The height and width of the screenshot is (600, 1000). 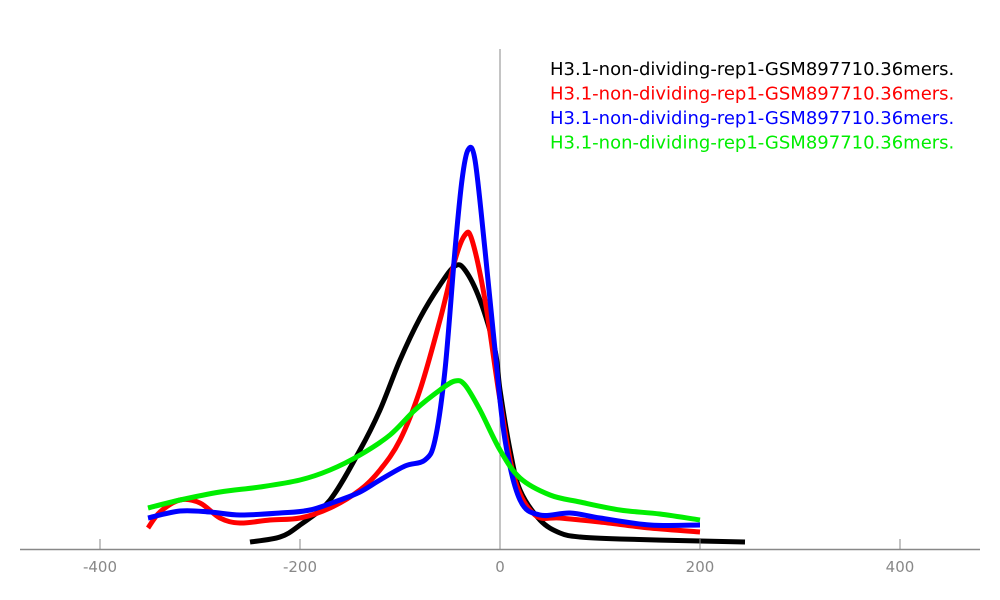 I want to click on x-tick-label: -400, so click(x=100, y=567).